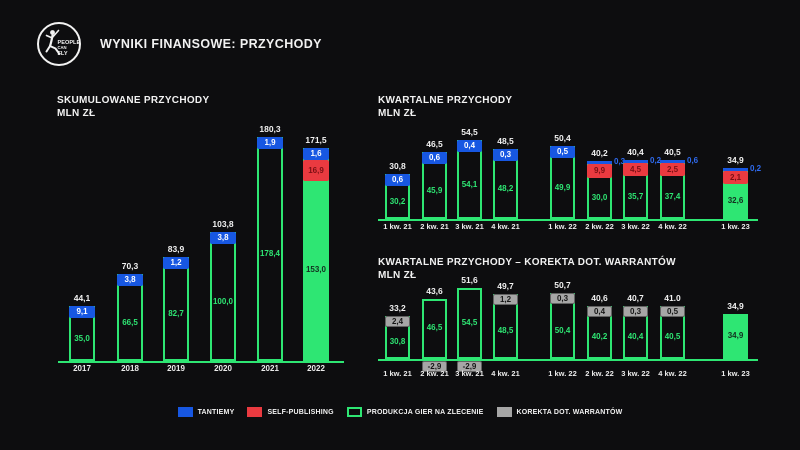 Image resolution: width=800 pixels, height=450 pixels. Describe the element at coordinates (635, 196) in the screenshot. I see `produkcja-value-label: 35,7` at that location.